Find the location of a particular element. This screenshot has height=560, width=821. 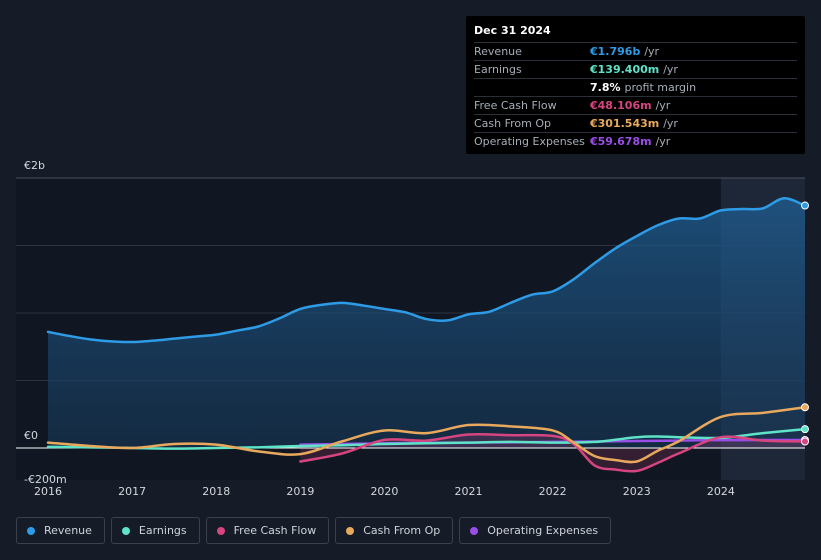

legend-item-free-cash-flow: Free Cash Flow is located at coordinates (267, 530).